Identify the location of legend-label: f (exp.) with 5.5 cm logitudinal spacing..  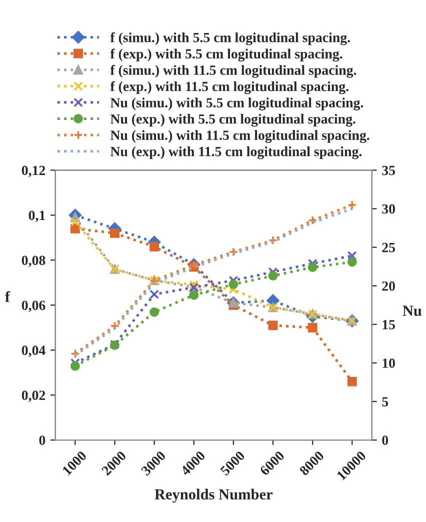
(226, 55).